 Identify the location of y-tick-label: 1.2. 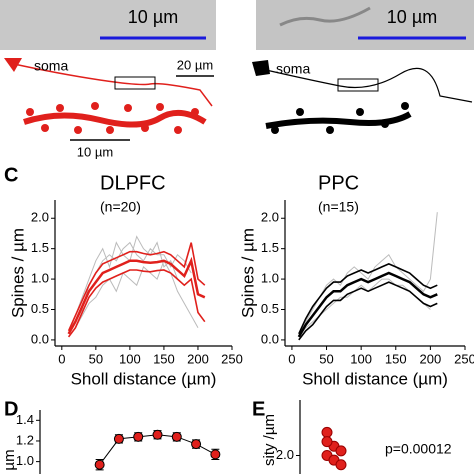
(25, 439).